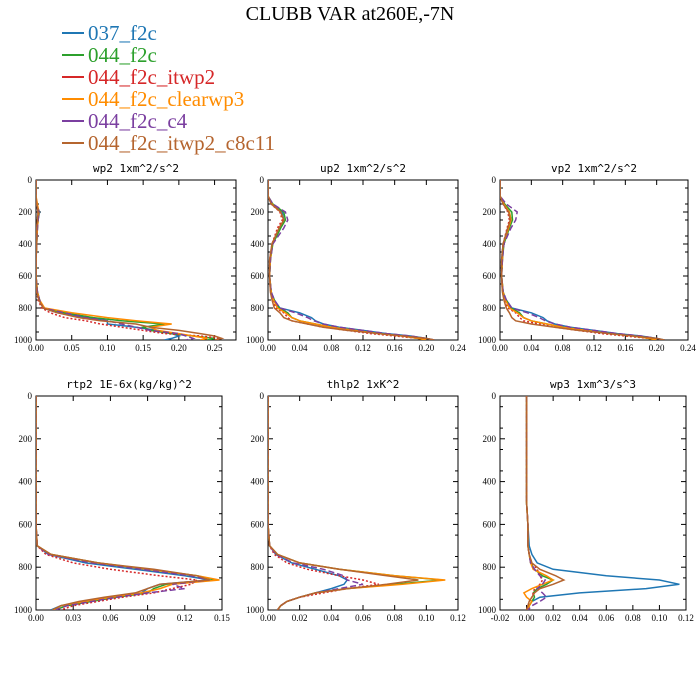  What do you see at coordinates (215, 348) in the screenshot?
I see `x-tick-label: 0.25` at bounding box center [215, 348].